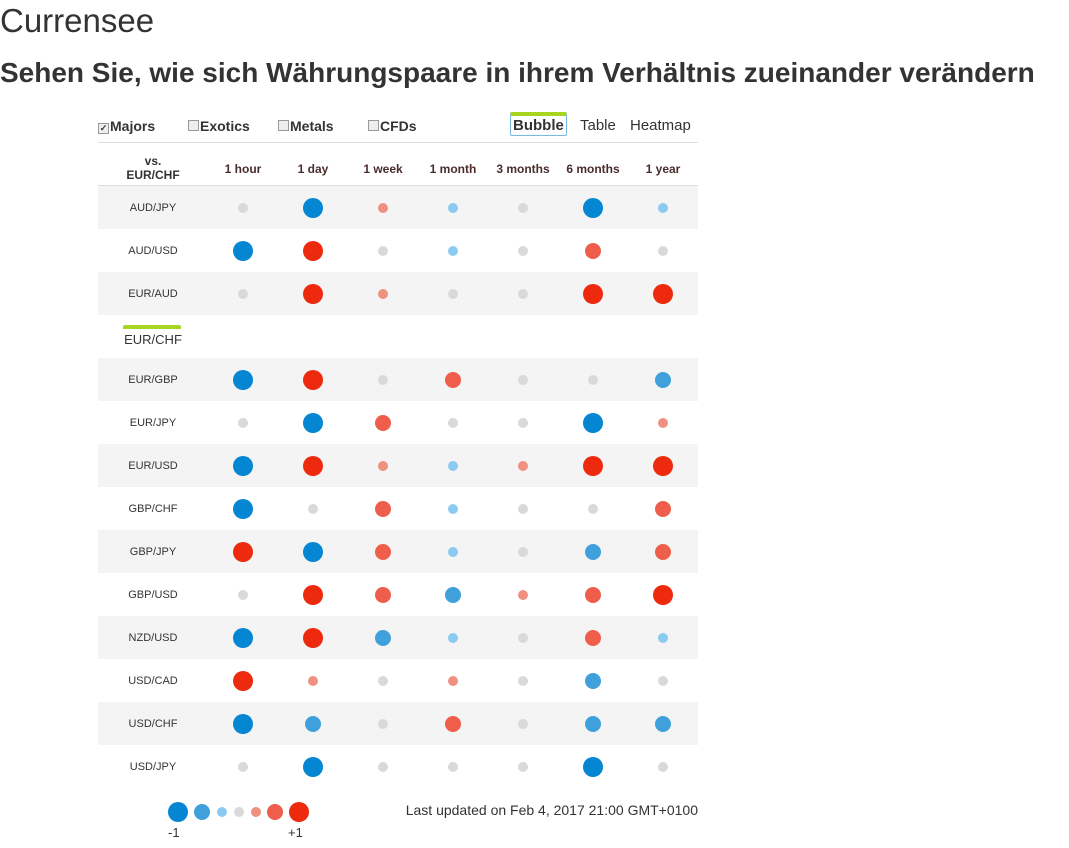  Describe the element at coordinates (153, 208) in the screenshot. I see `pair-label: AUD/JPY` at that location.